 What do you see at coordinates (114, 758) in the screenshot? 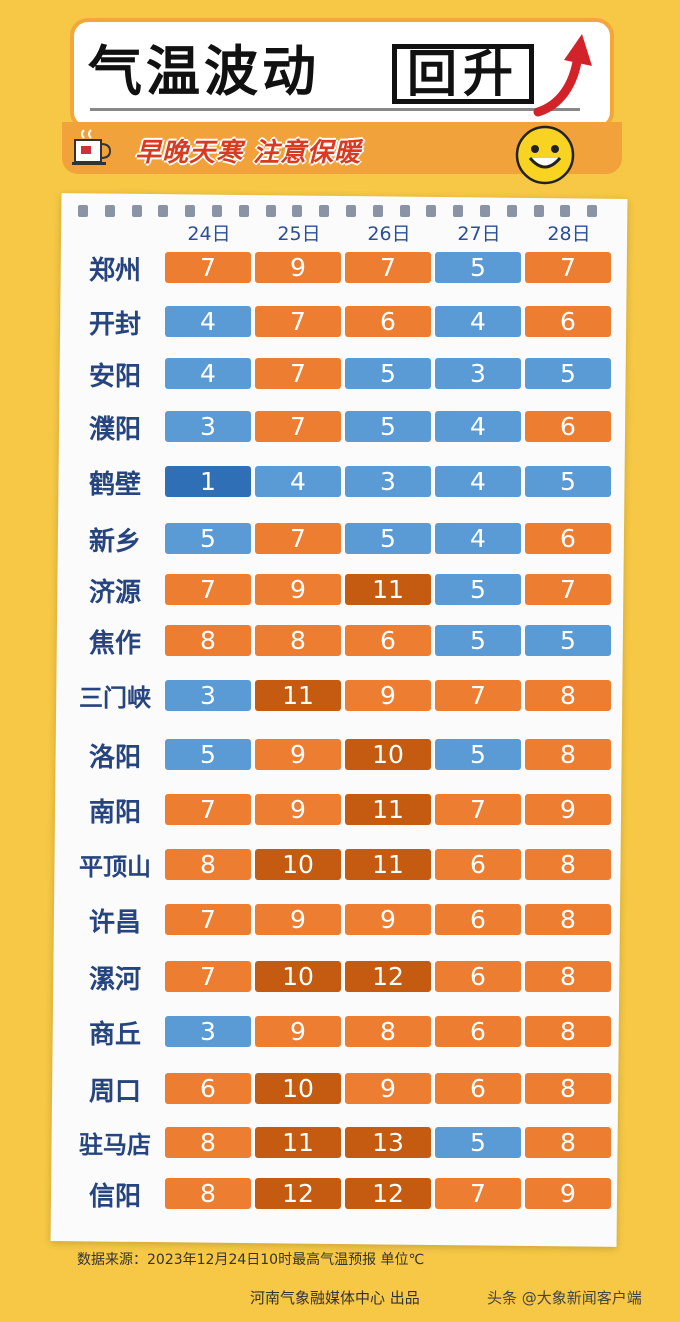
I see `city-name: 洛阳` at bounding box center [114, 758].